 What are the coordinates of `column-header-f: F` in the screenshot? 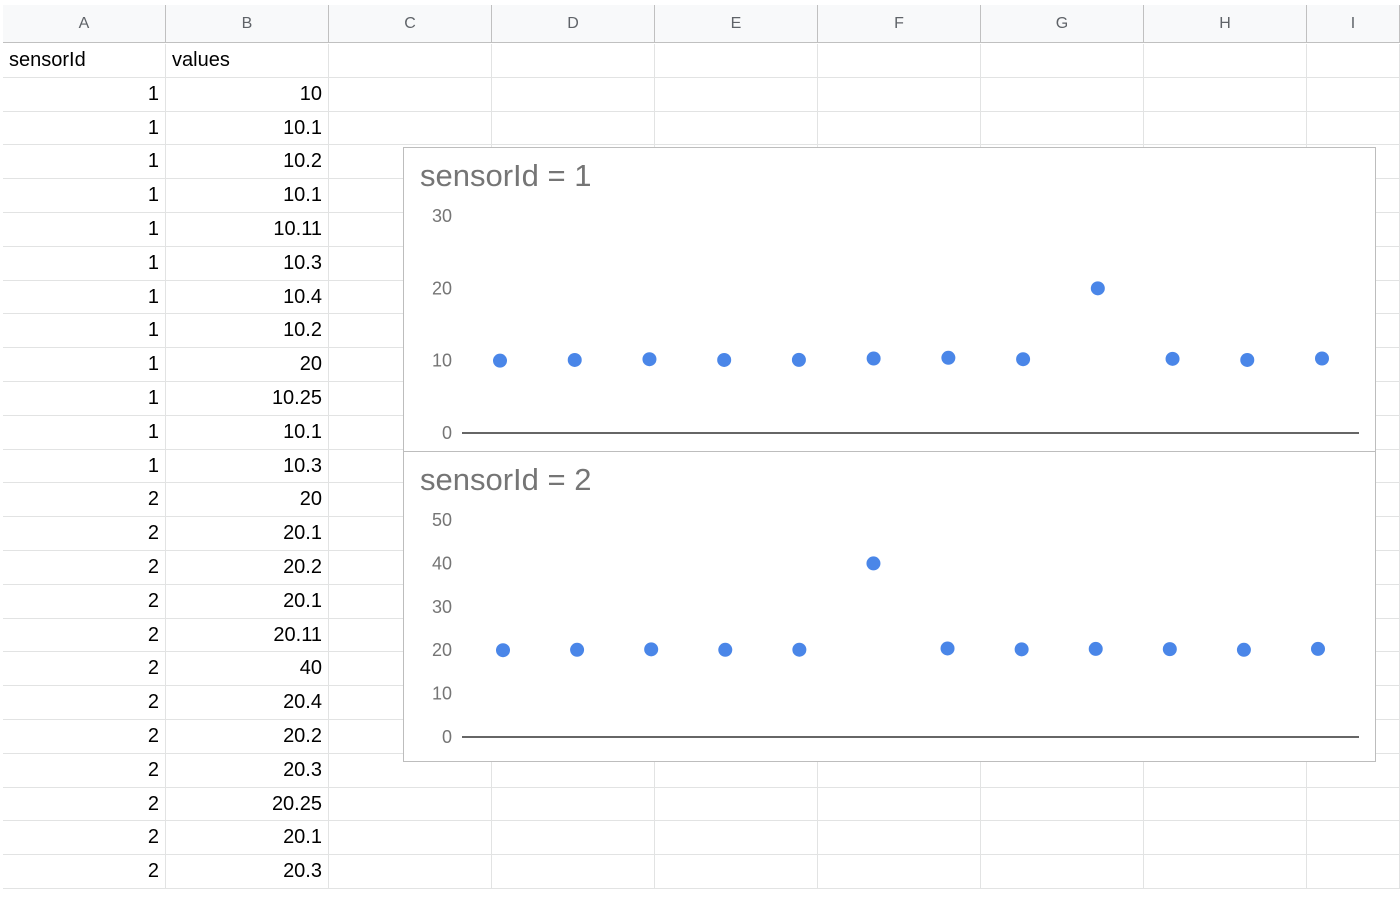 It's located at (899, 24).